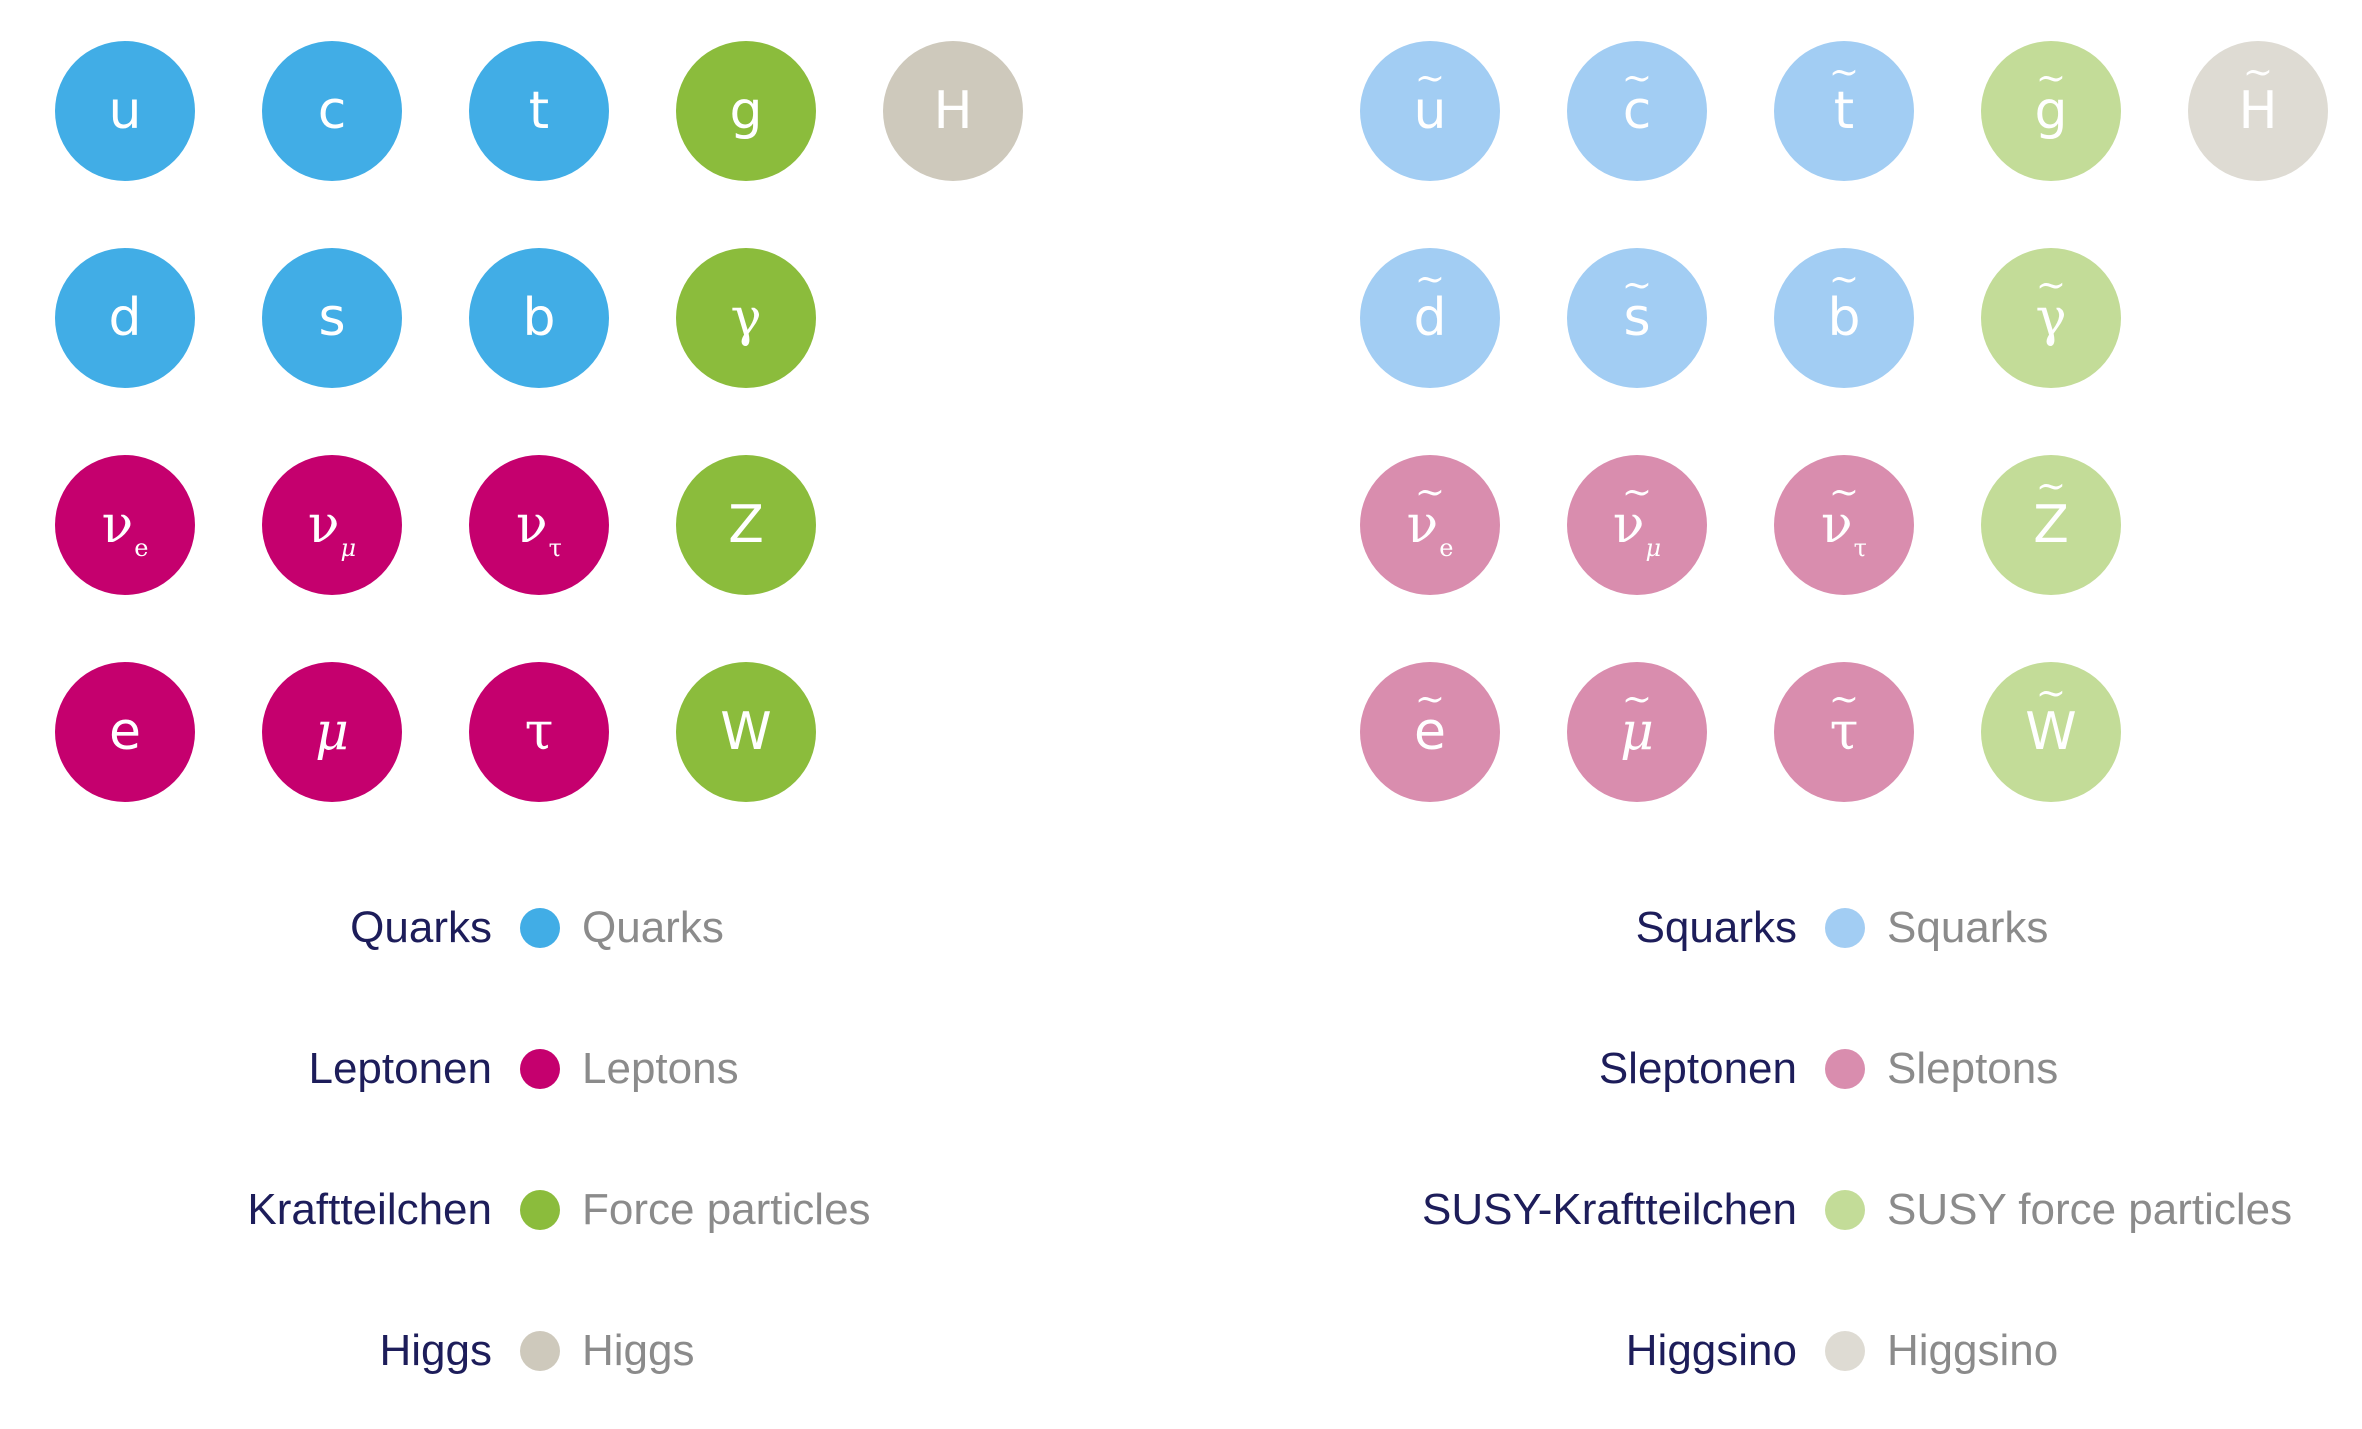 The width and height of the screenshot is (2362, 1429). I want to click on legend-row-slepton: Sleptonen Sleptons, so click(1833, 1069).